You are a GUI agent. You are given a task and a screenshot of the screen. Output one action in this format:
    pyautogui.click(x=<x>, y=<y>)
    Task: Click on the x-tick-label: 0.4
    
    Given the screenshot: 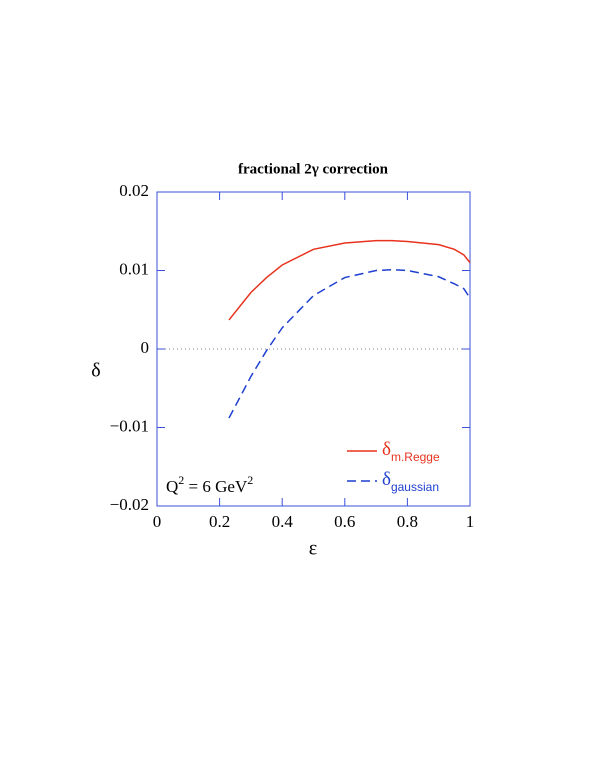 What is the action you would take?
    pyautogui.click(x=283, y=521)
    